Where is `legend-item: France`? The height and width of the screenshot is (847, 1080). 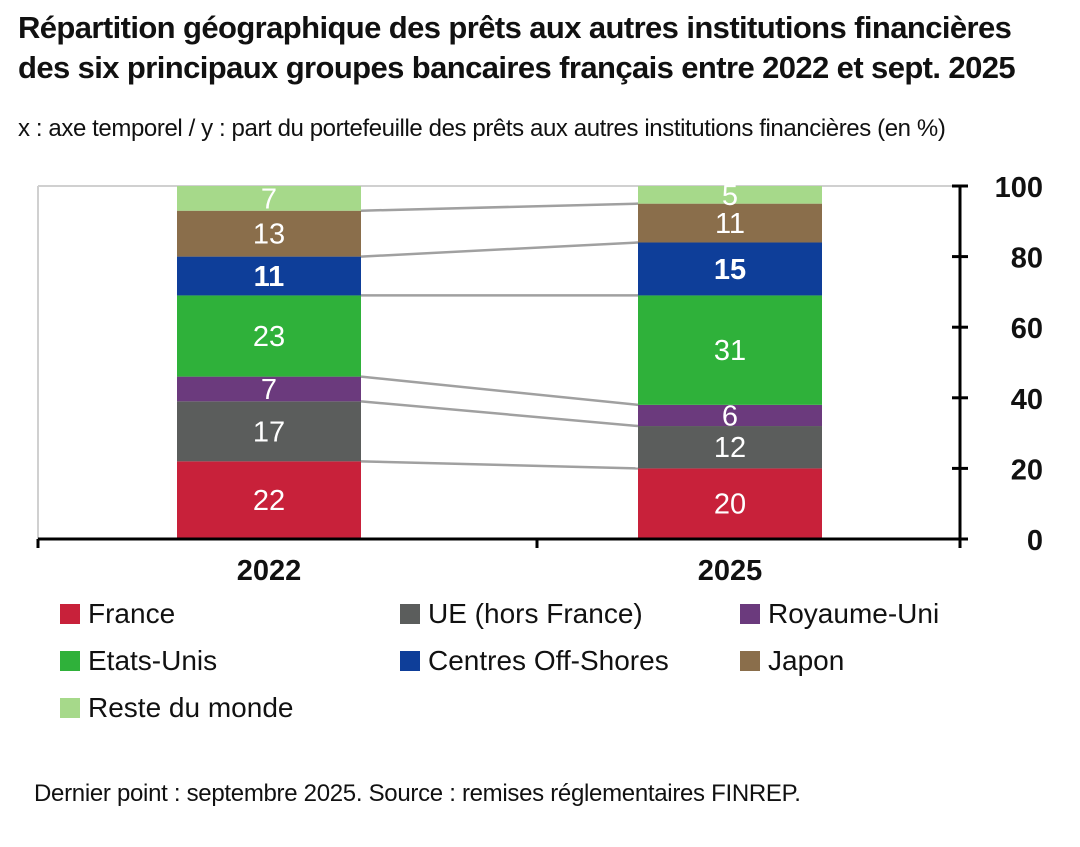 legend-item: France is located at coordinates (117, 614).